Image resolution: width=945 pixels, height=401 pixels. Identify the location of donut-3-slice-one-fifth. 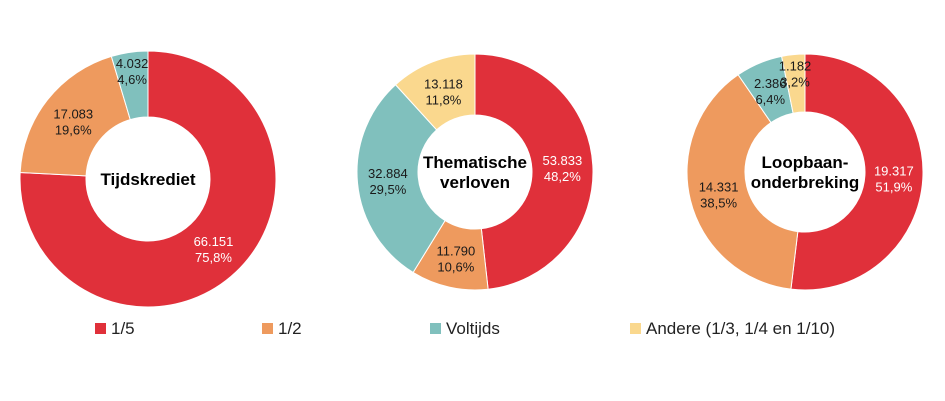
(857, 172).